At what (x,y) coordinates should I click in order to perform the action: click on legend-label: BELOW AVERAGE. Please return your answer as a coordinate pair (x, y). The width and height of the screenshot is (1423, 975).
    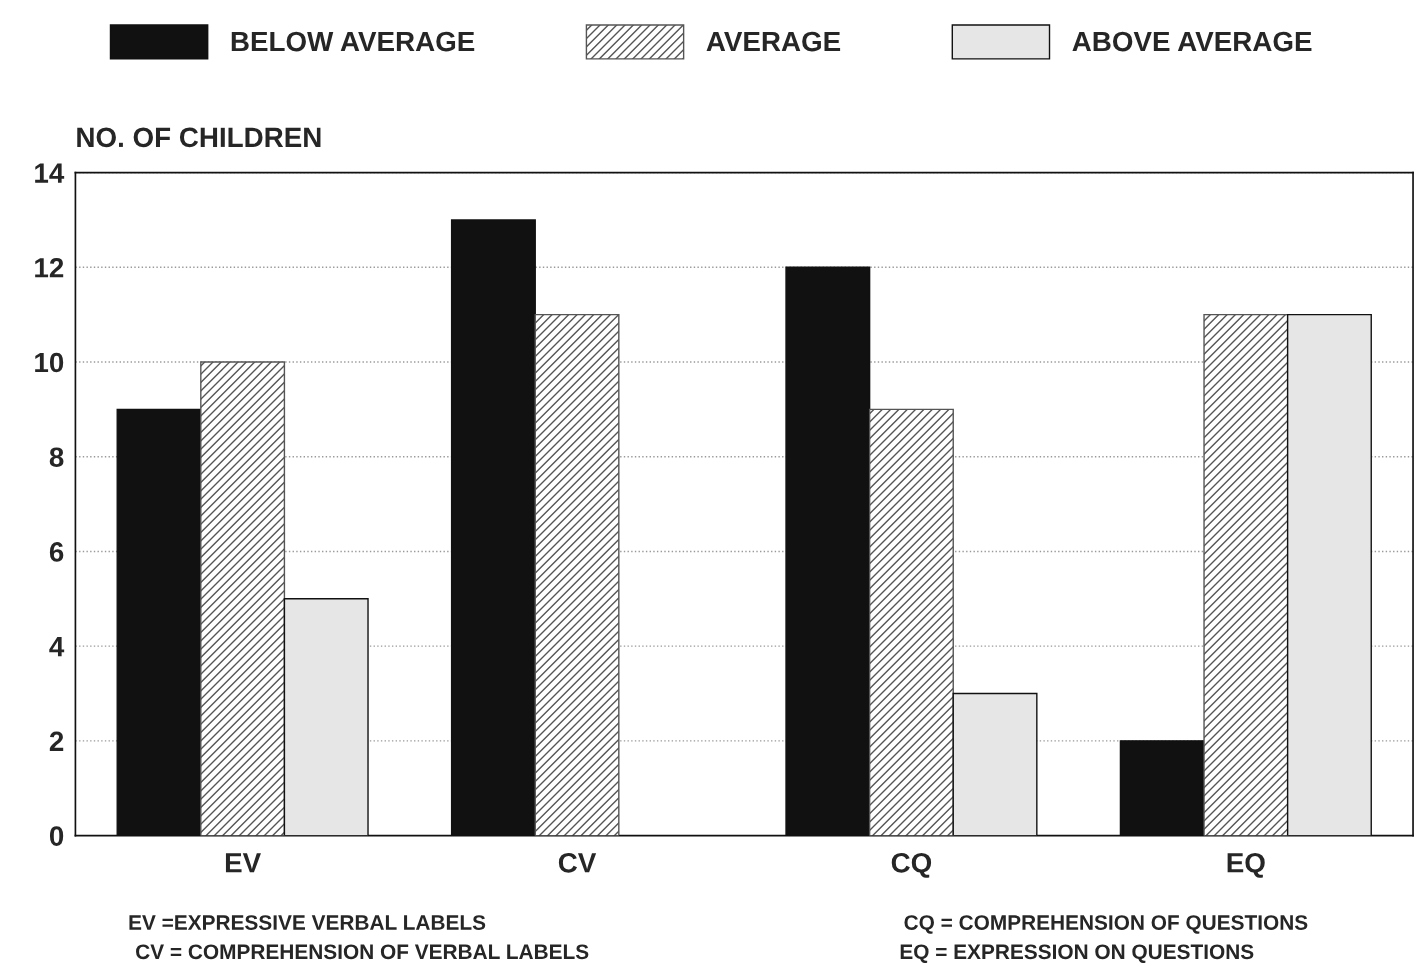
    Looking at the image, I should click on (353, 41).